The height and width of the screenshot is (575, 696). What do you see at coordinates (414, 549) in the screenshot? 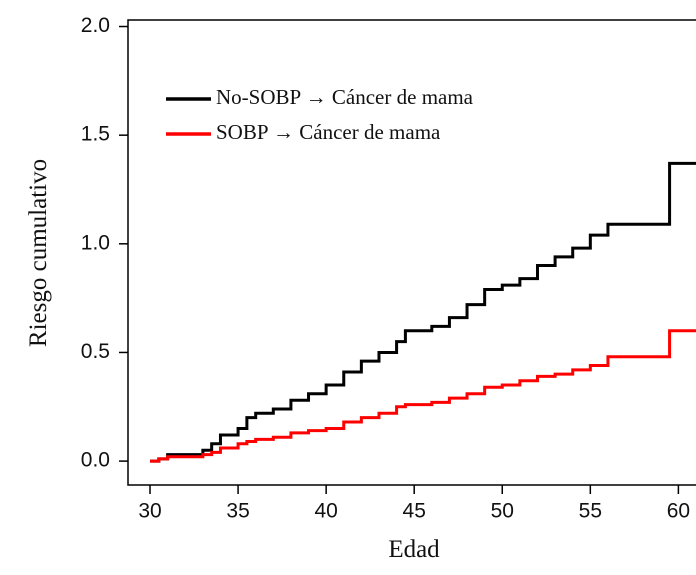
I see `x-axis-label: Edad` at bounding box center [414, 549].